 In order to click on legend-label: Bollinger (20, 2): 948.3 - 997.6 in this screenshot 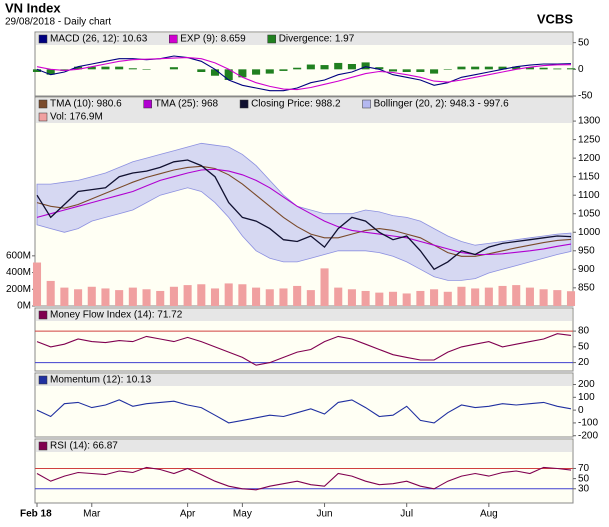, I will do `click(442, 104)`.